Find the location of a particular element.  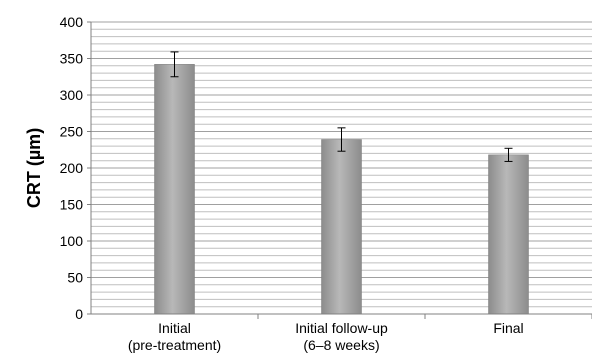

x-tick-label: Initial is located at coordinates (174, 328).